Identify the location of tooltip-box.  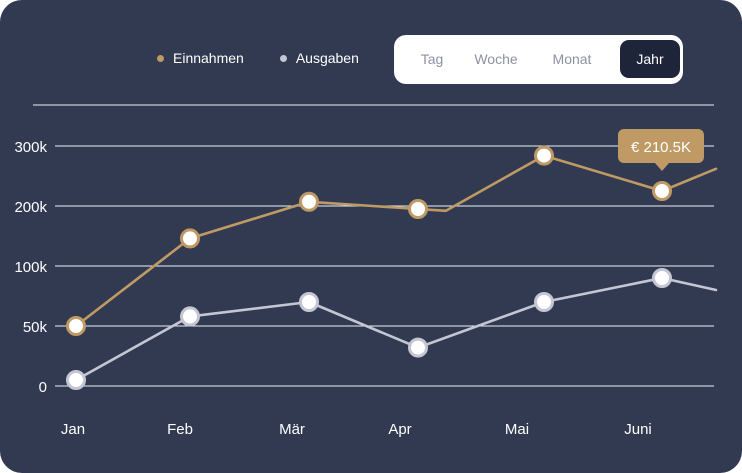
(661, 146).